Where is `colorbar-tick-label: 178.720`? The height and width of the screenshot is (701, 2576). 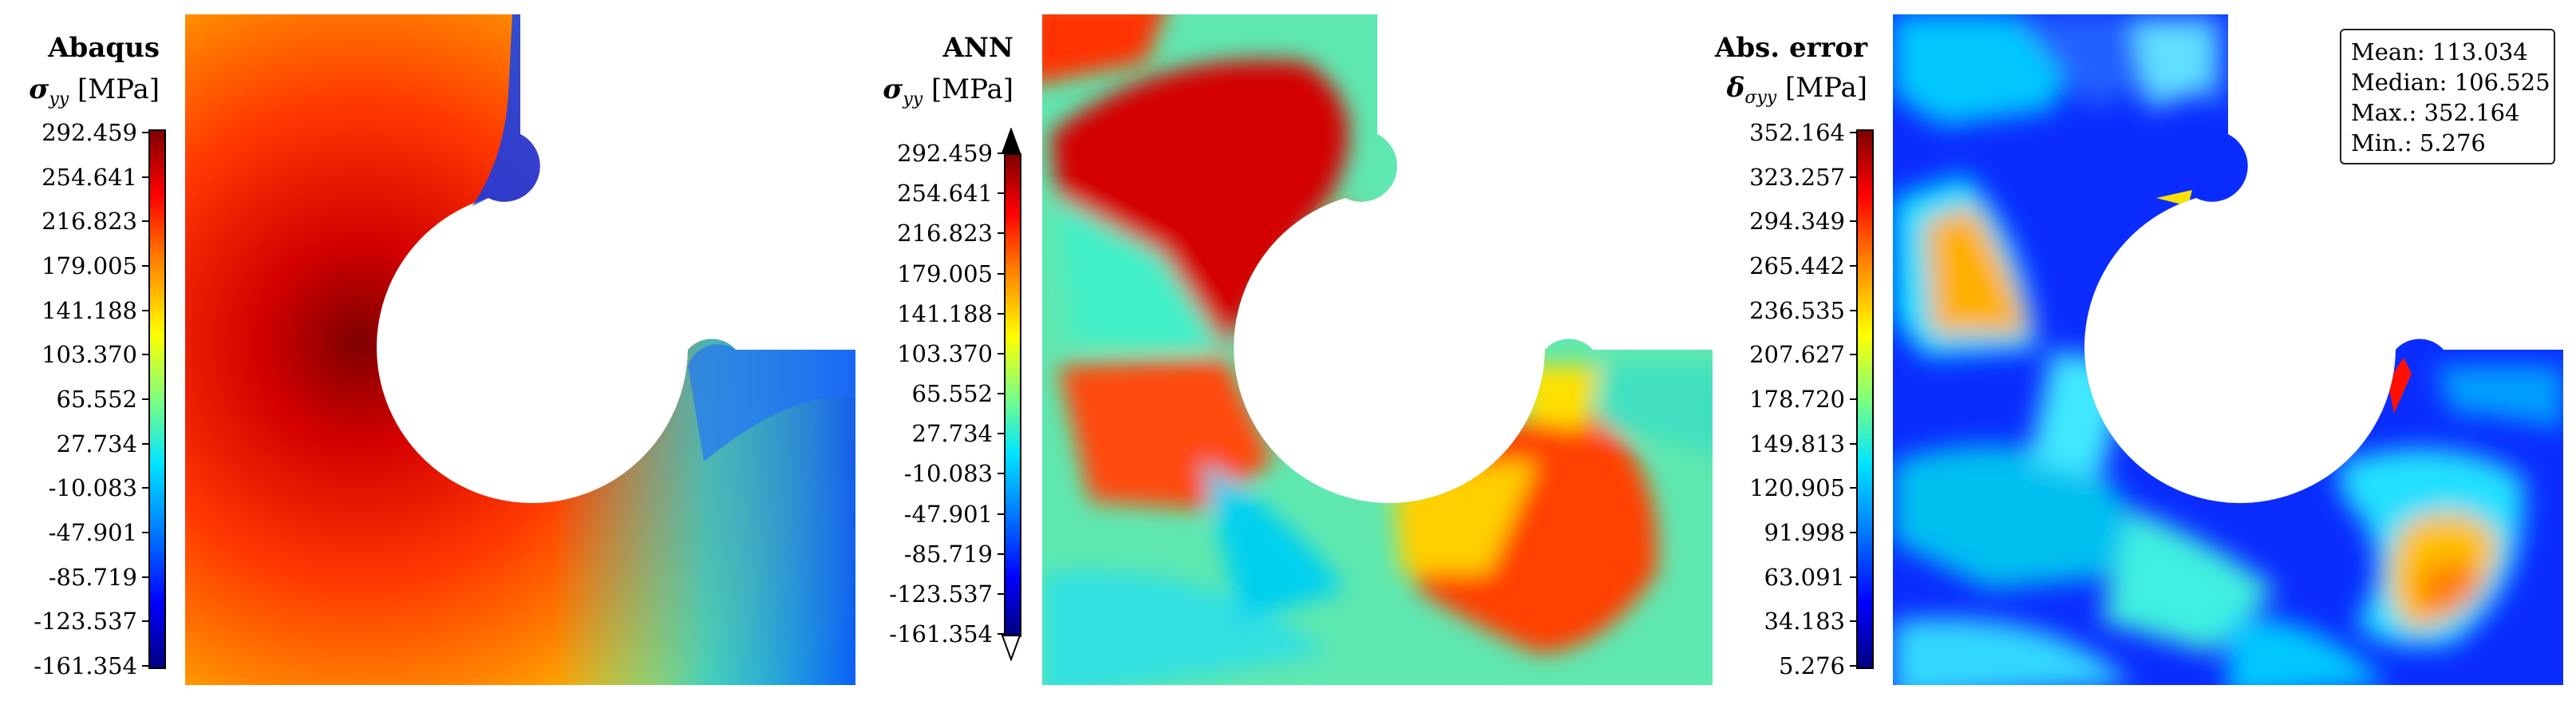 colorbar-tick-label: 178.720 is located at coordinates (1797, 400).